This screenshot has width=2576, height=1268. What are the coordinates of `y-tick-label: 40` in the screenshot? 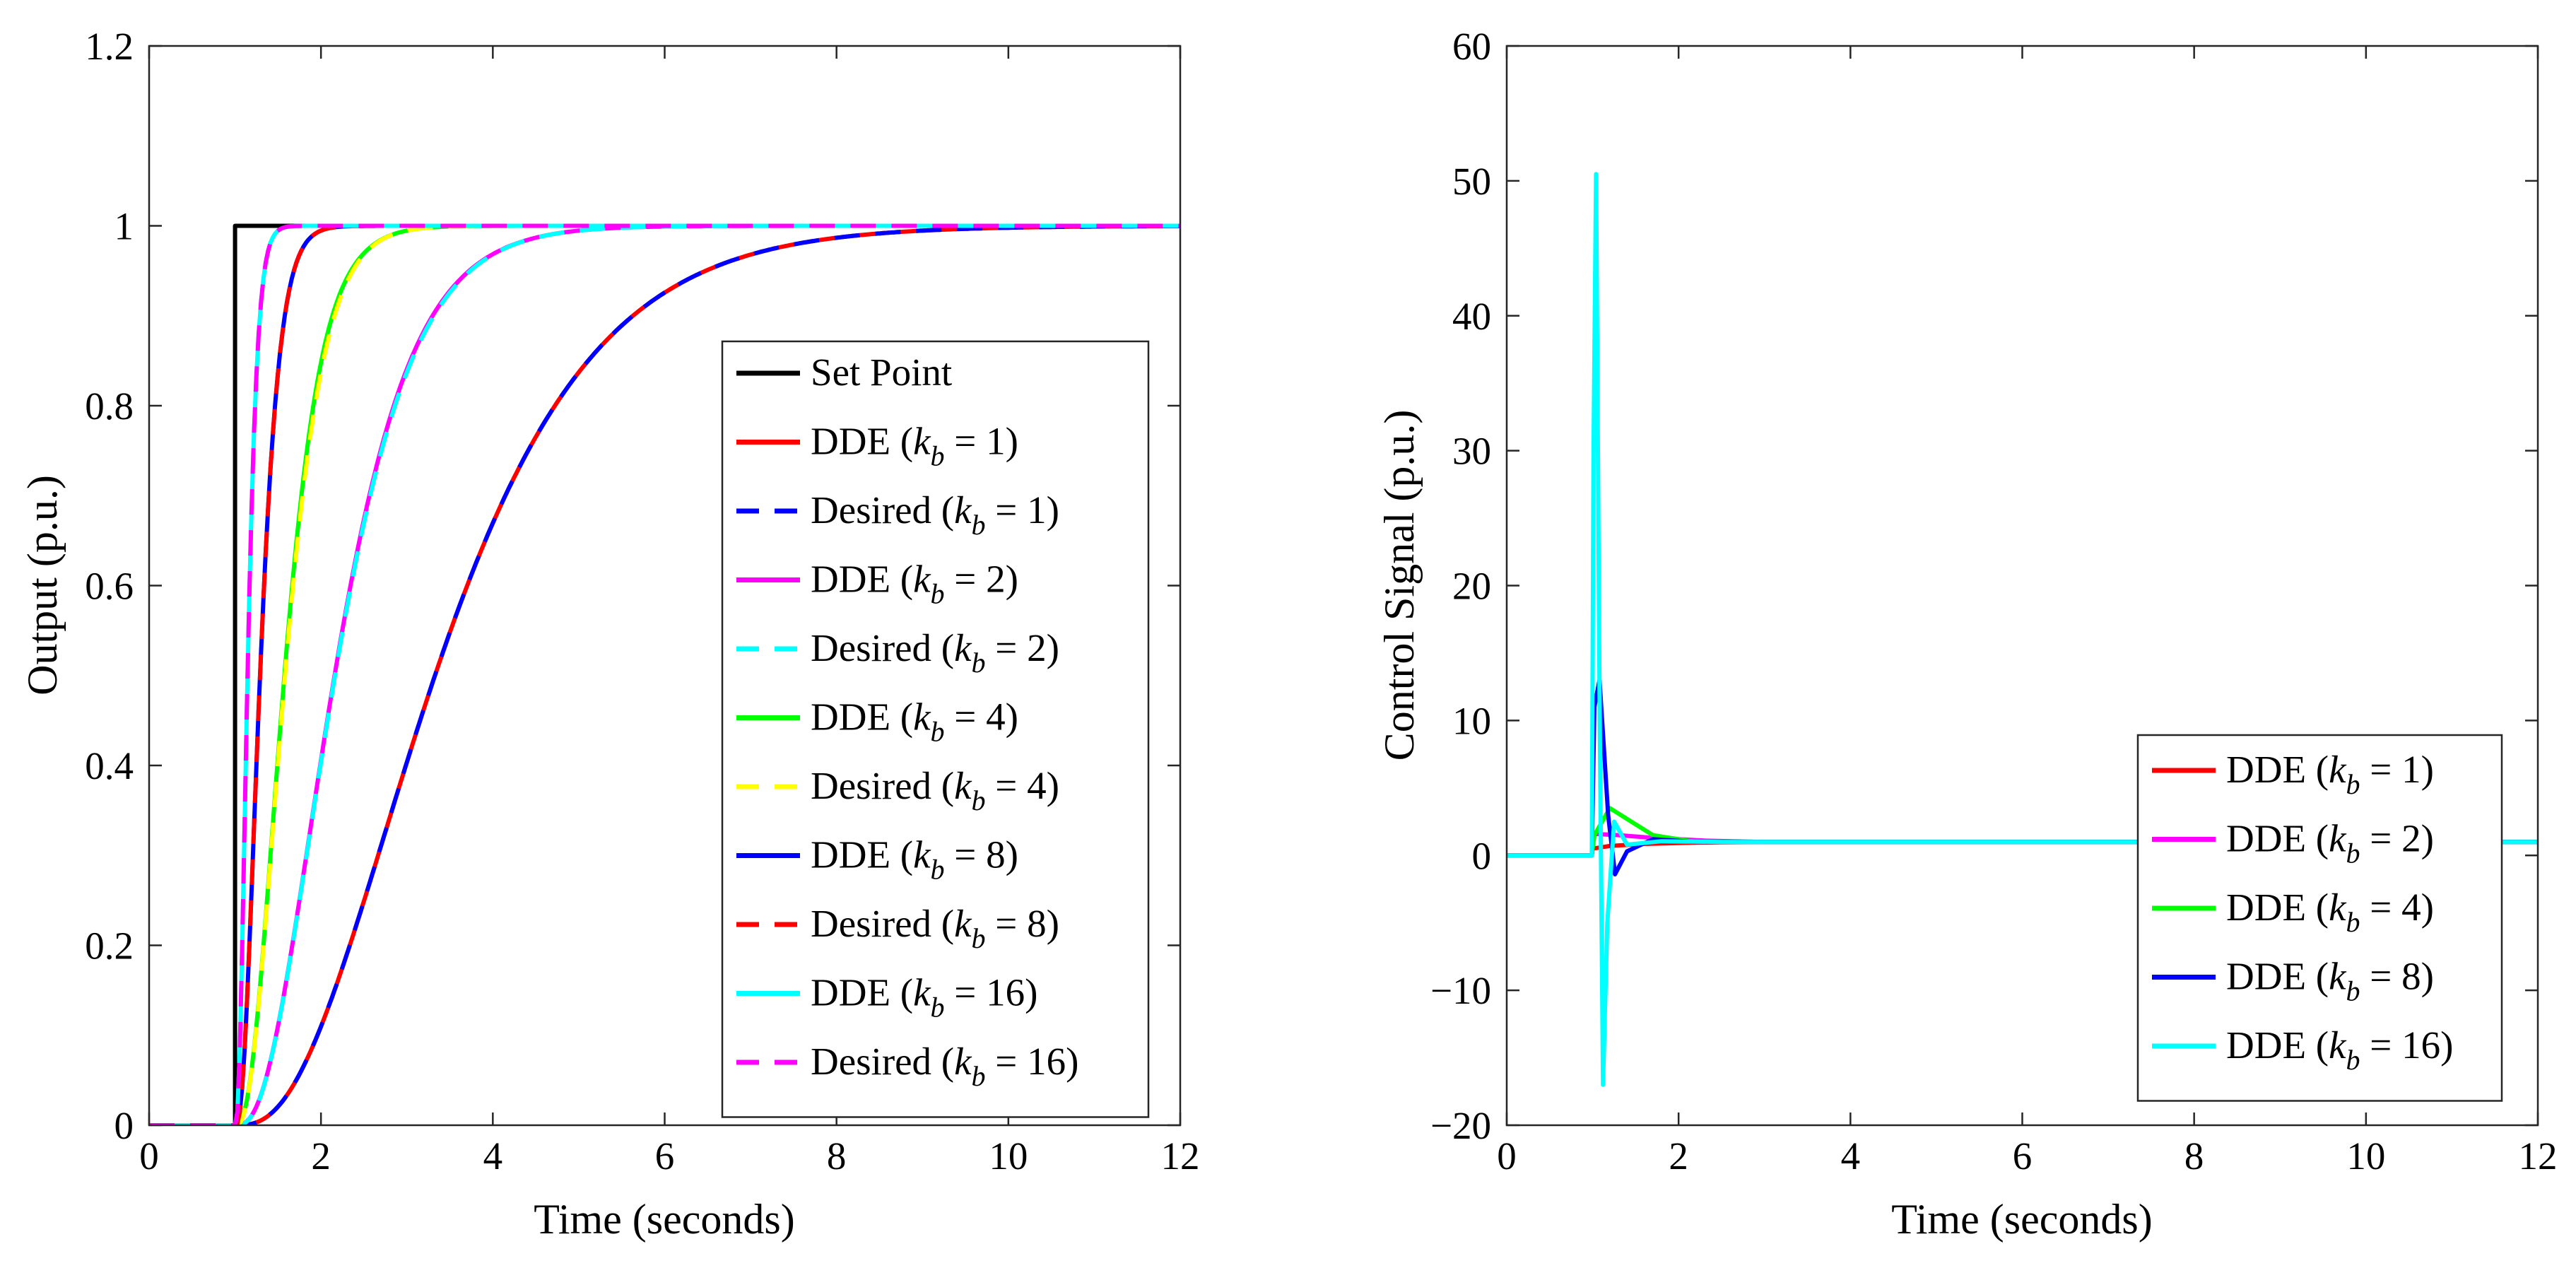 It's located at (1471, 316).